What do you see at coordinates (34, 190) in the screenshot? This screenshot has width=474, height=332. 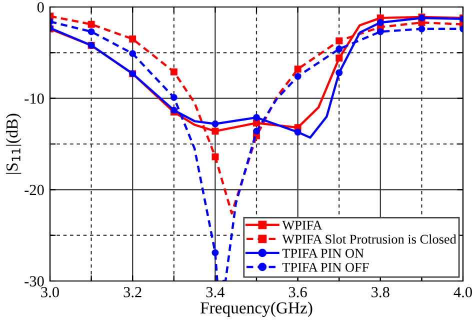 I see `y-tick-label: -20` at bounding box center [34, 190].